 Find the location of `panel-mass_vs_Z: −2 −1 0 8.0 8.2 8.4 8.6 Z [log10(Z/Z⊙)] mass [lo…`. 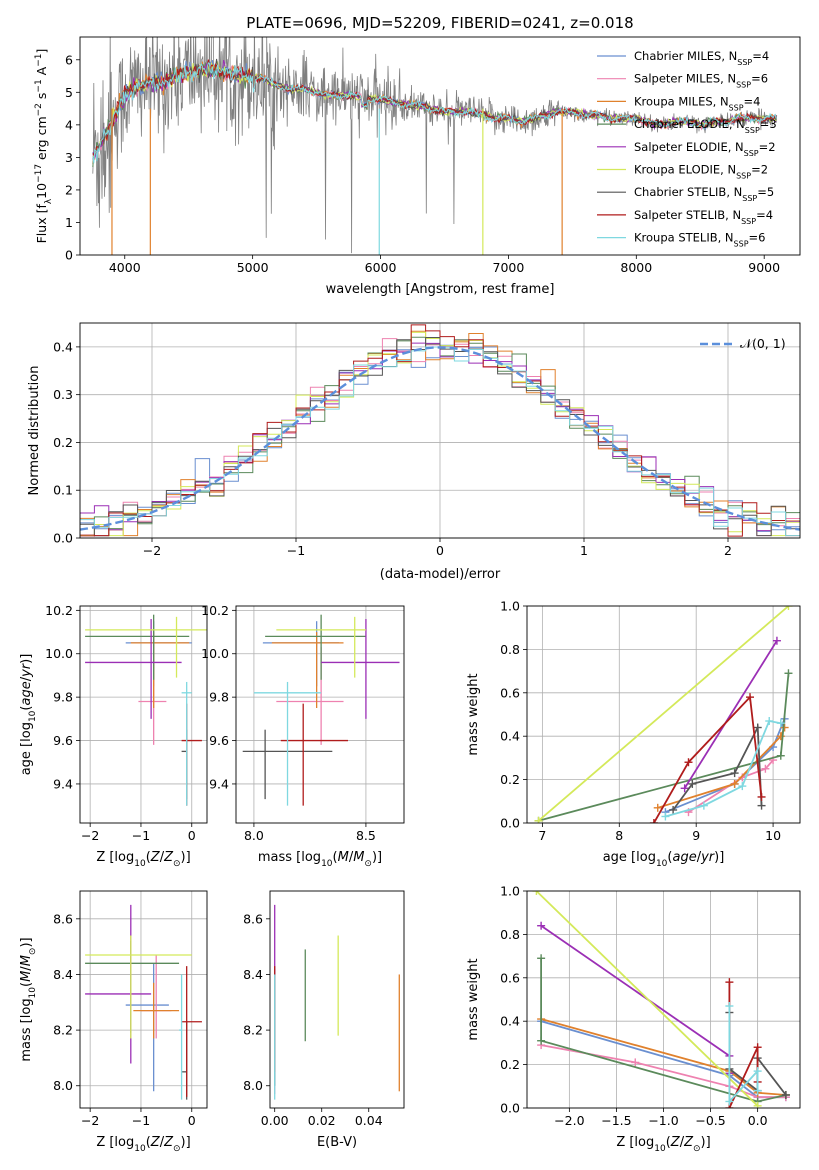

panel-mass_vs_Z: −2 −1 0 8.0 8.2 8.4 8.6 Z [log10(Z/Z⊙)] mass [lo… is located at coordinates (113, 1022).